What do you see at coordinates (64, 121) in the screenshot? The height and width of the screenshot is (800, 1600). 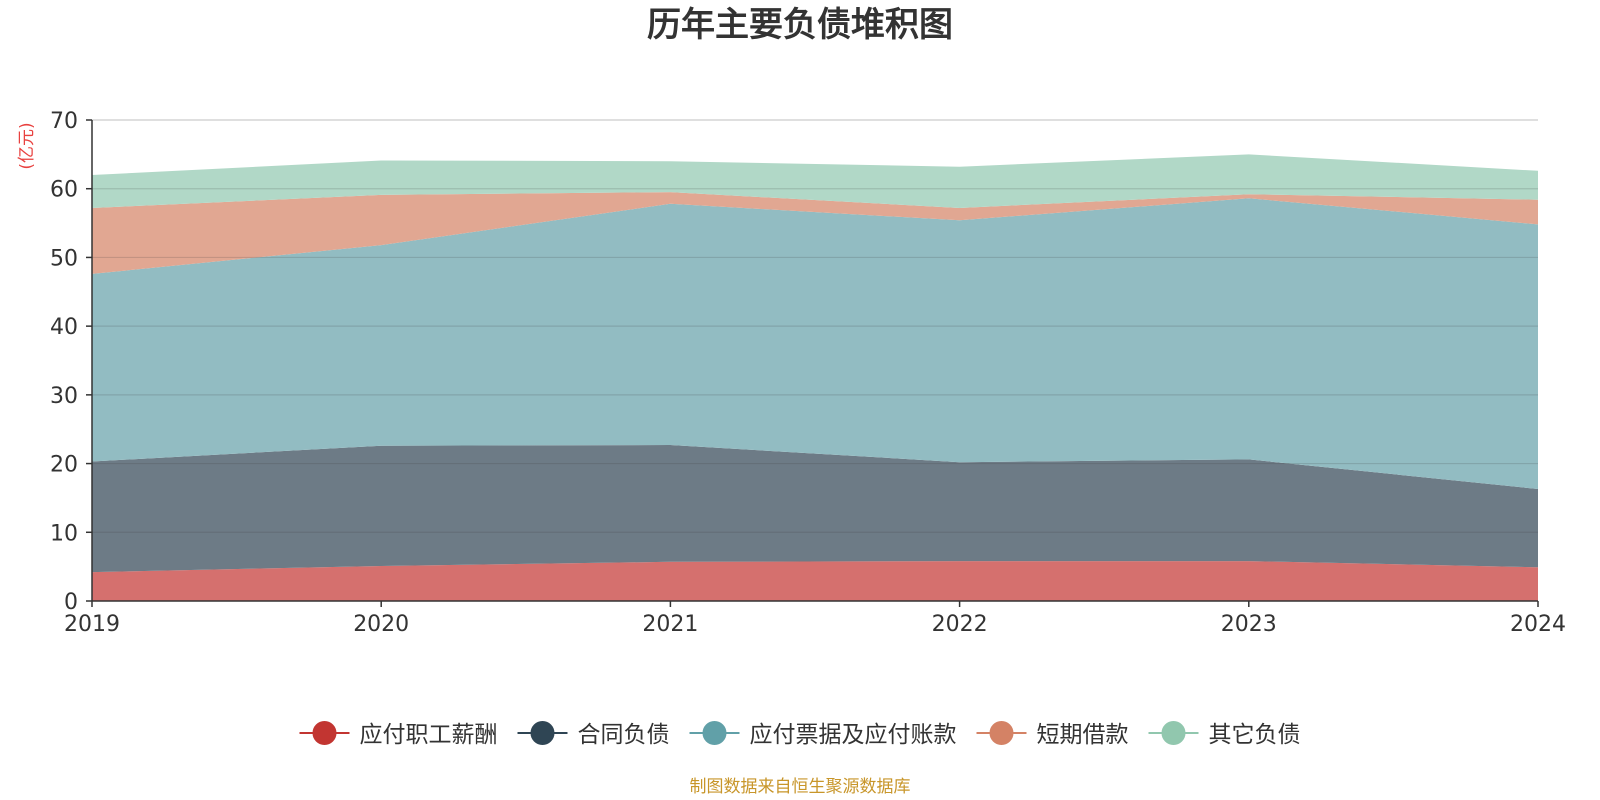 I see `y-tick-label: 70` at bounding box center [64, 121].